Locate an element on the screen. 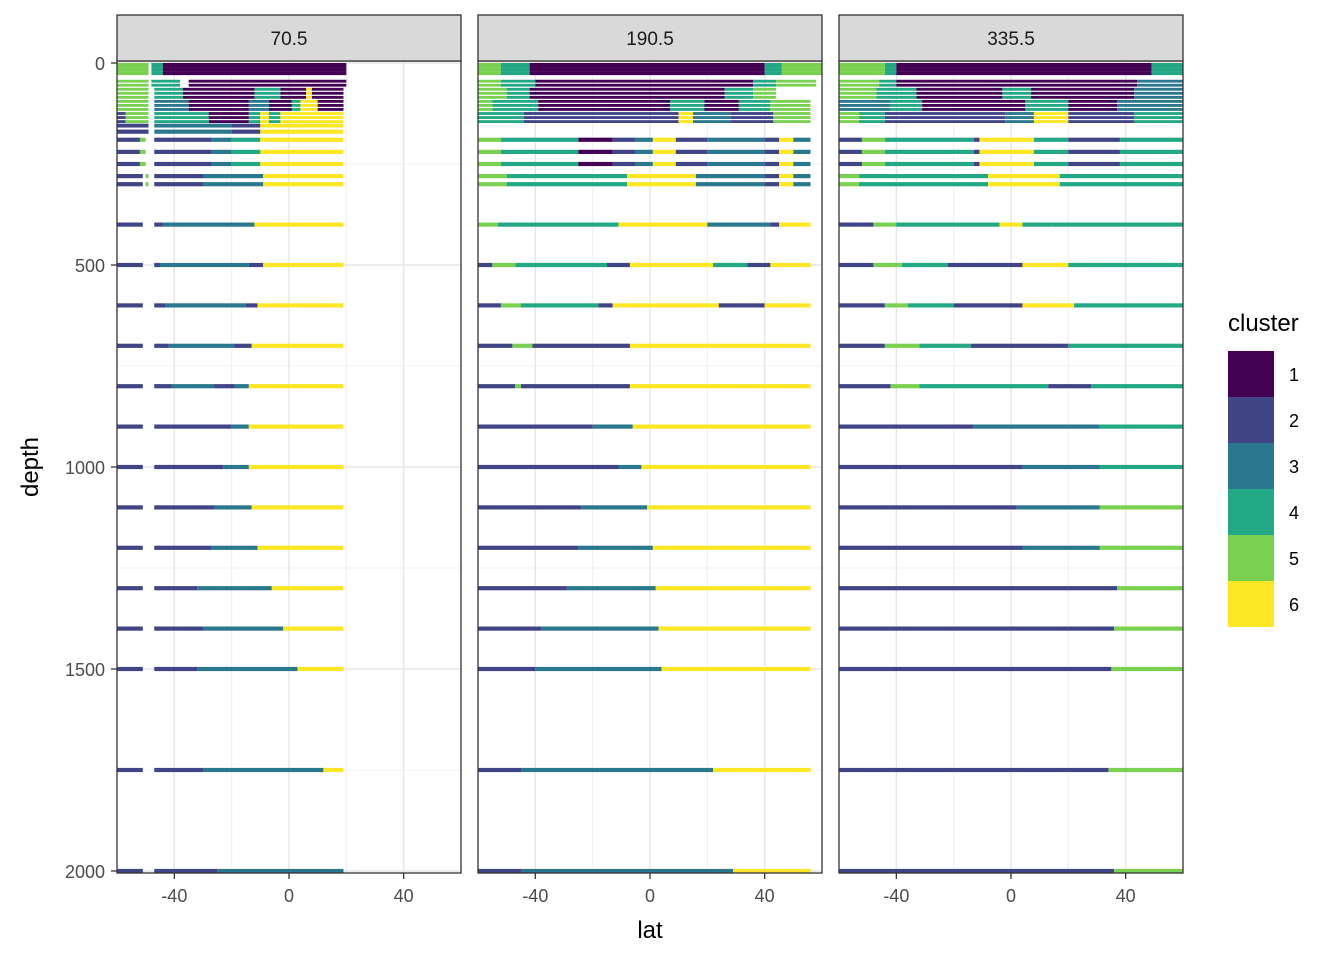 The width and height of the screenshot is (1344, 960). legend: cluster 1 2 3 4 5 6 is located at coordinates (1263, 468).